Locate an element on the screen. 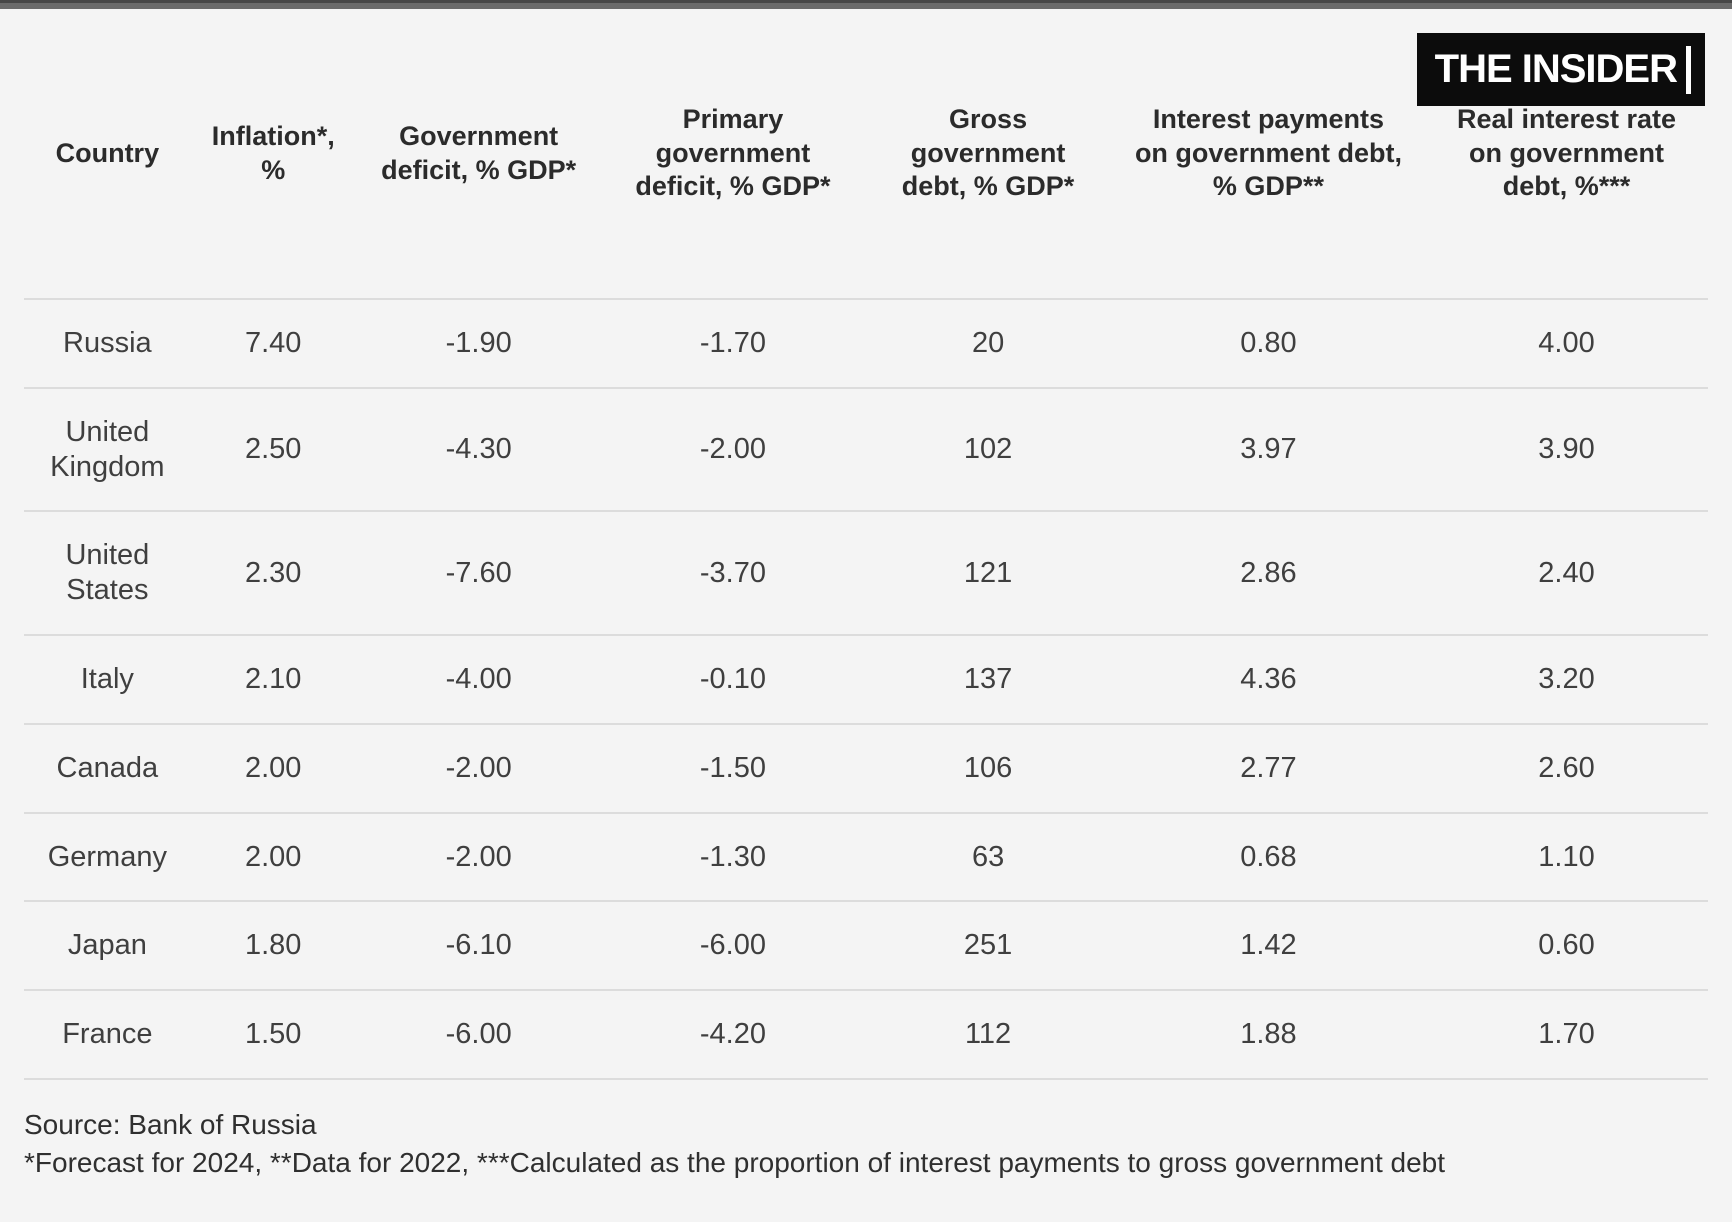 Image resolution: width=1732 pixels, height=1222 pixels. table-row-france: France 1.50 -6.00 -4.20 112 1.88 1.70 is located at coordinates (866, 1035).